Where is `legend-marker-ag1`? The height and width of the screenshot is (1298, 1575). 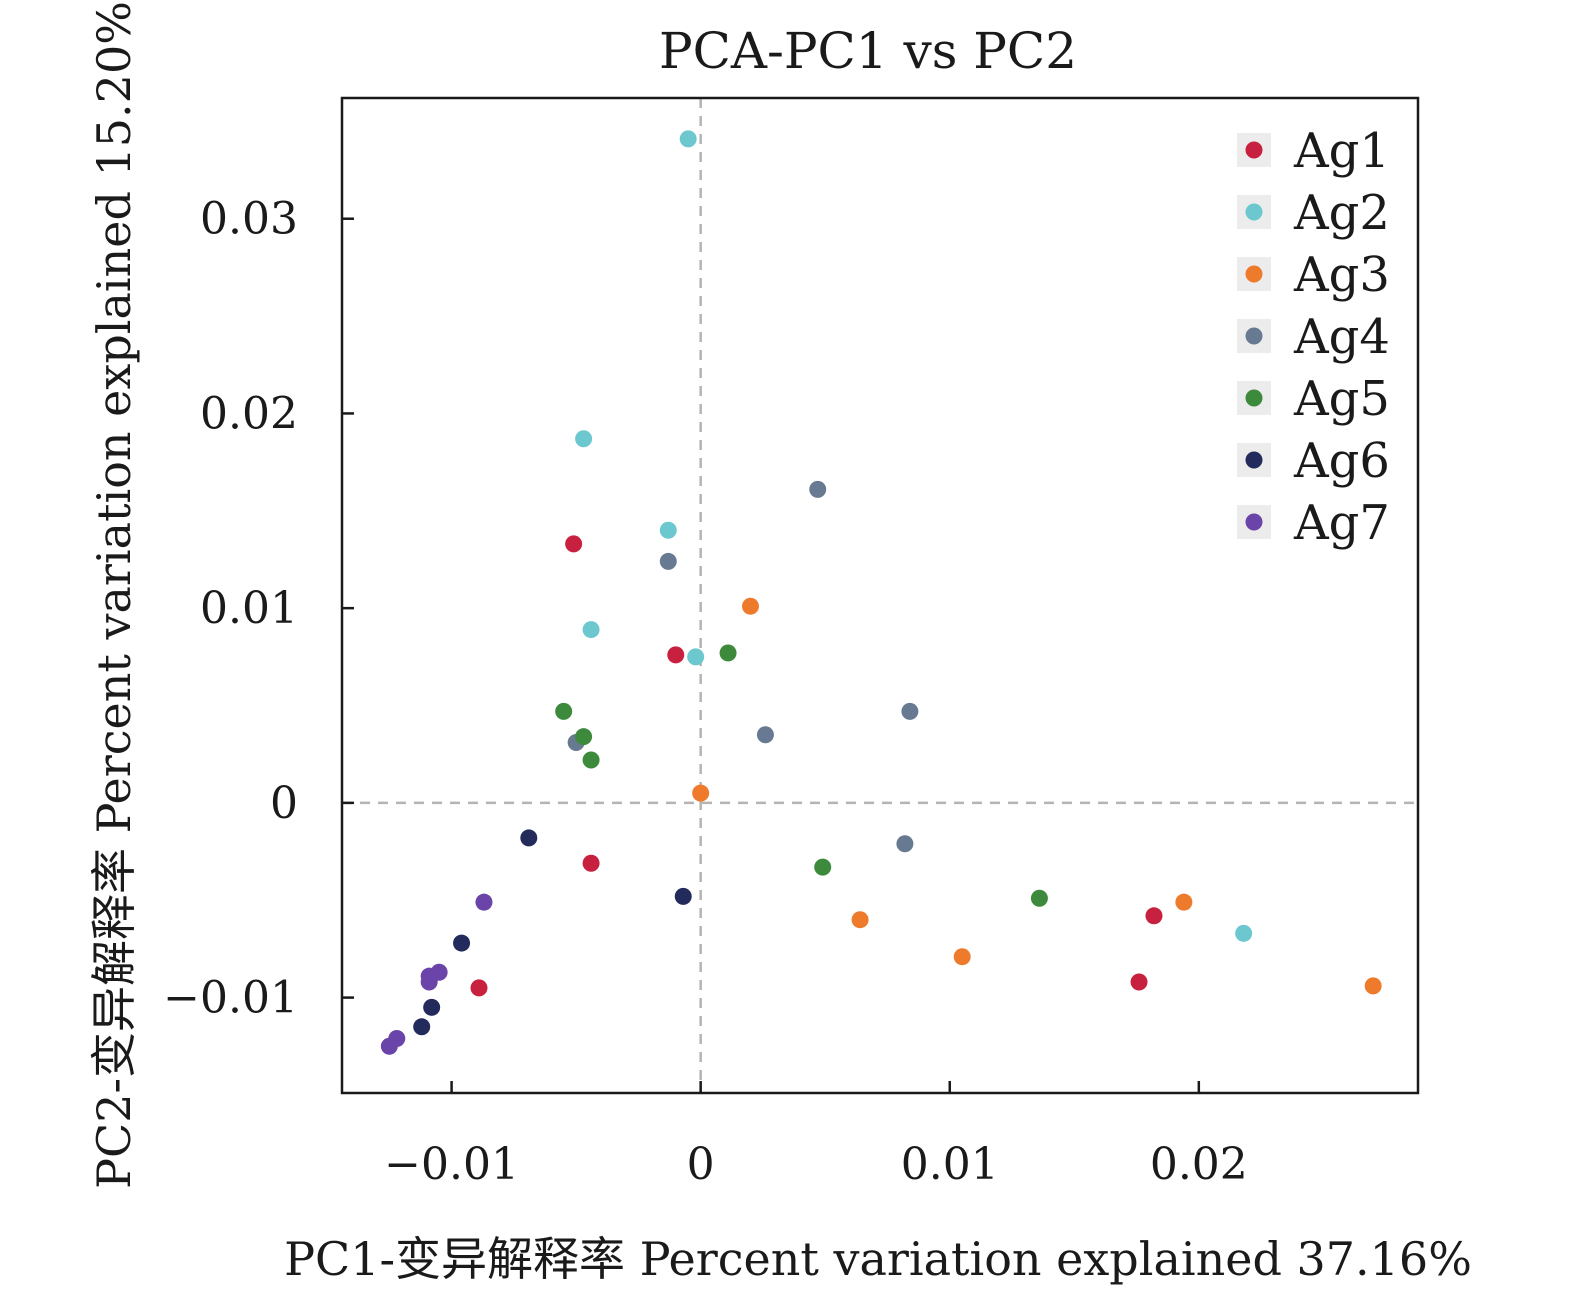 legend-marker-ag1 is located at coordinates (1254, 150).